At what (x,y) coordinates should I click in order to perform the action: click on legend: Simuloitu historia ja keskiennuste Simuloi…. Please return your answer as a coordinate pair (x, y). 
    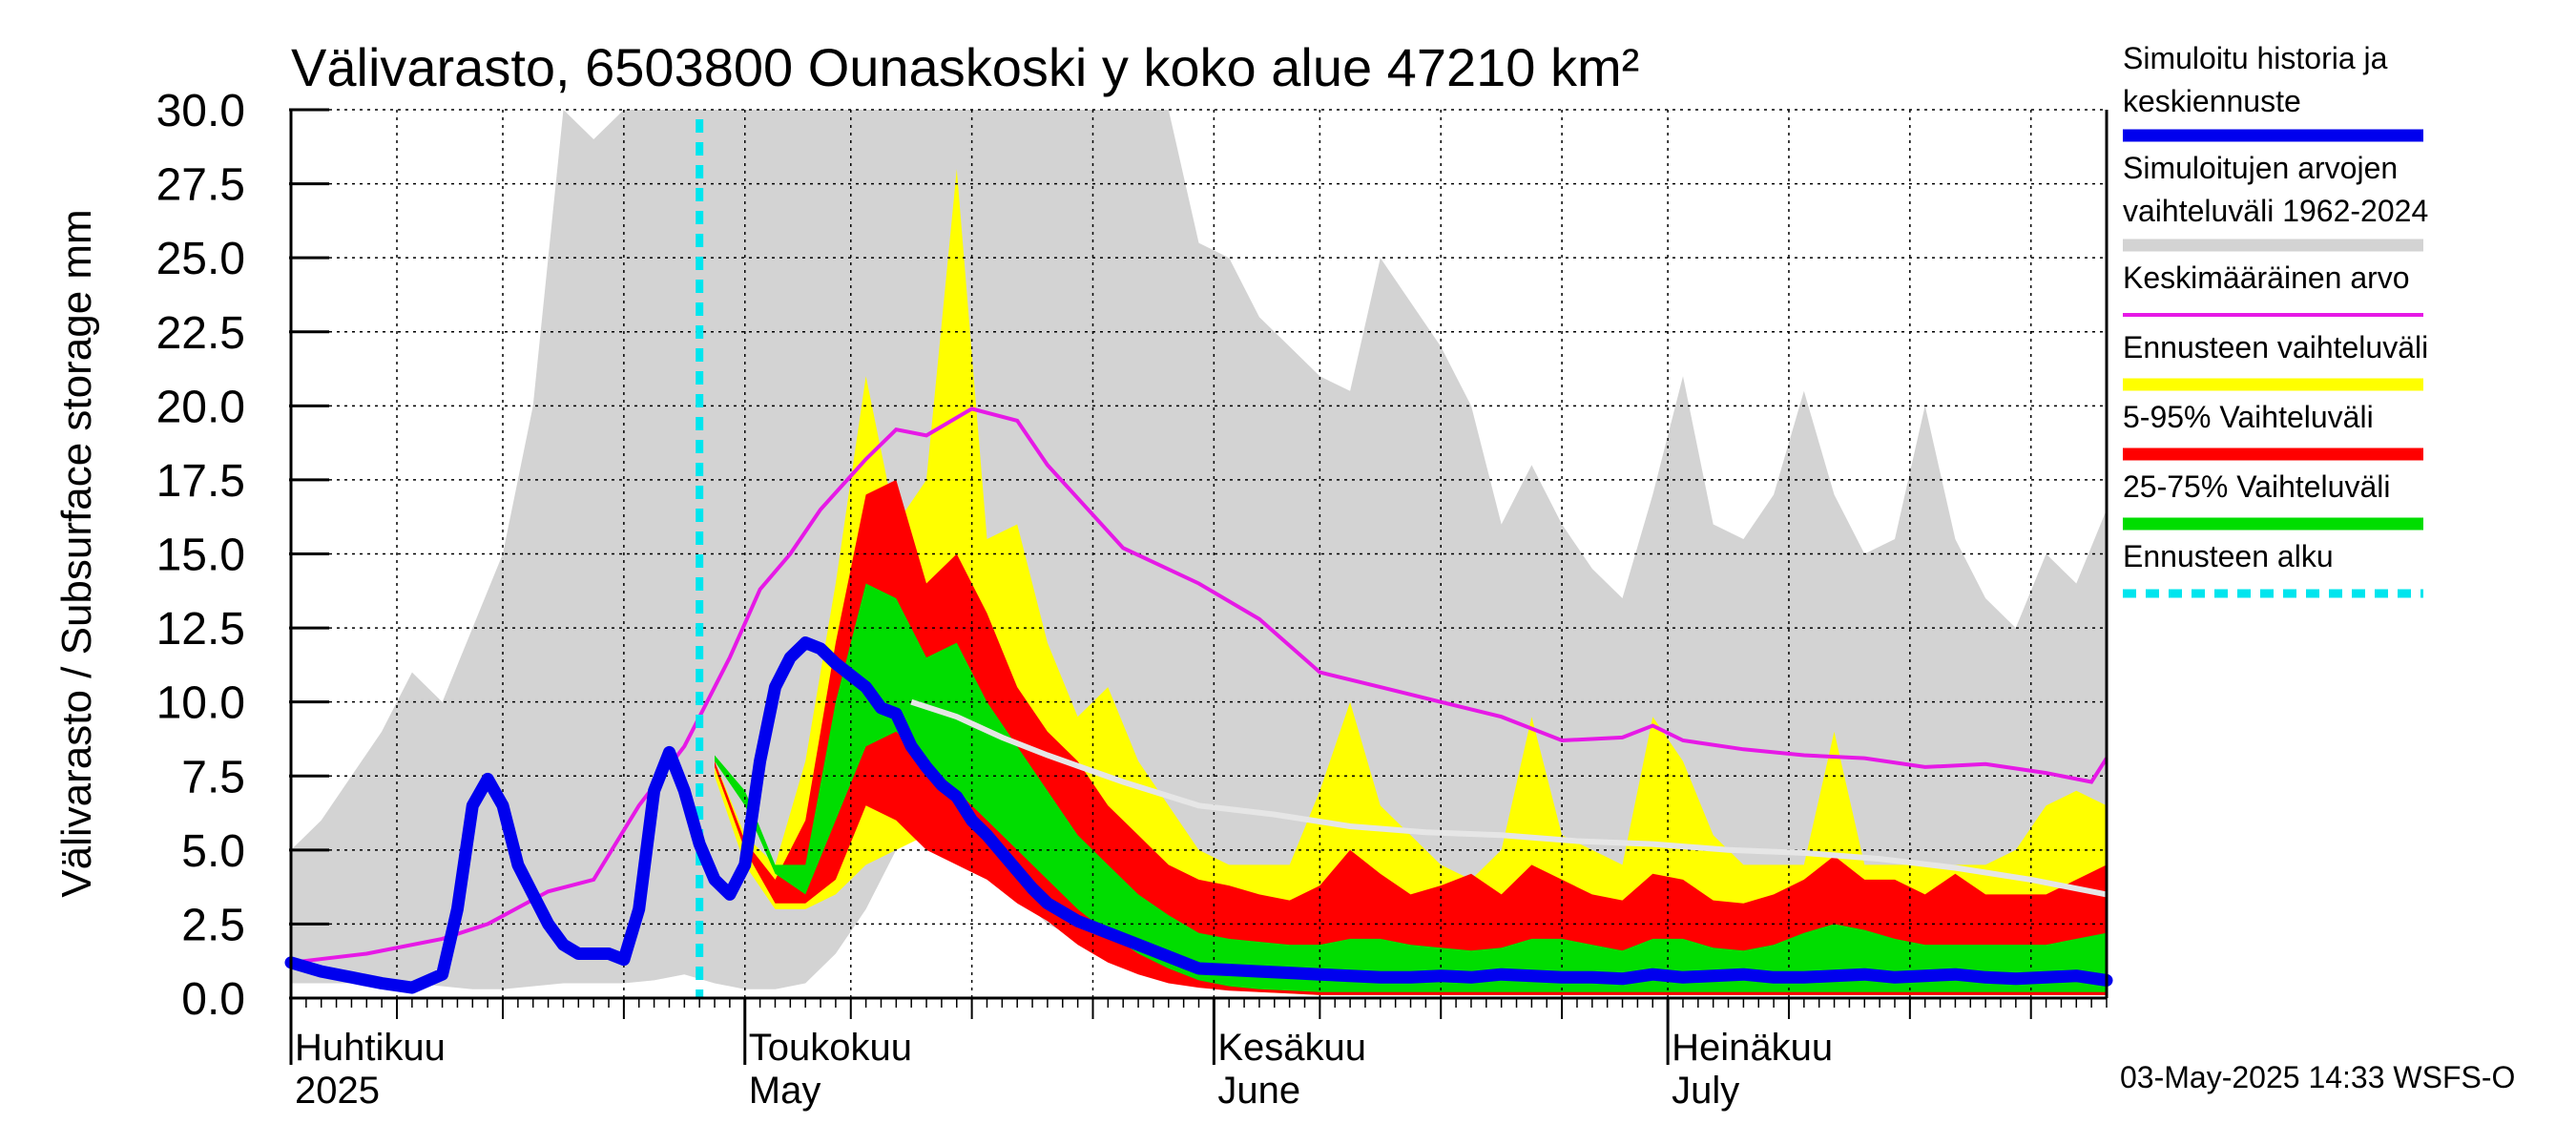
    Looking at the image, I should click on (2275, 320).